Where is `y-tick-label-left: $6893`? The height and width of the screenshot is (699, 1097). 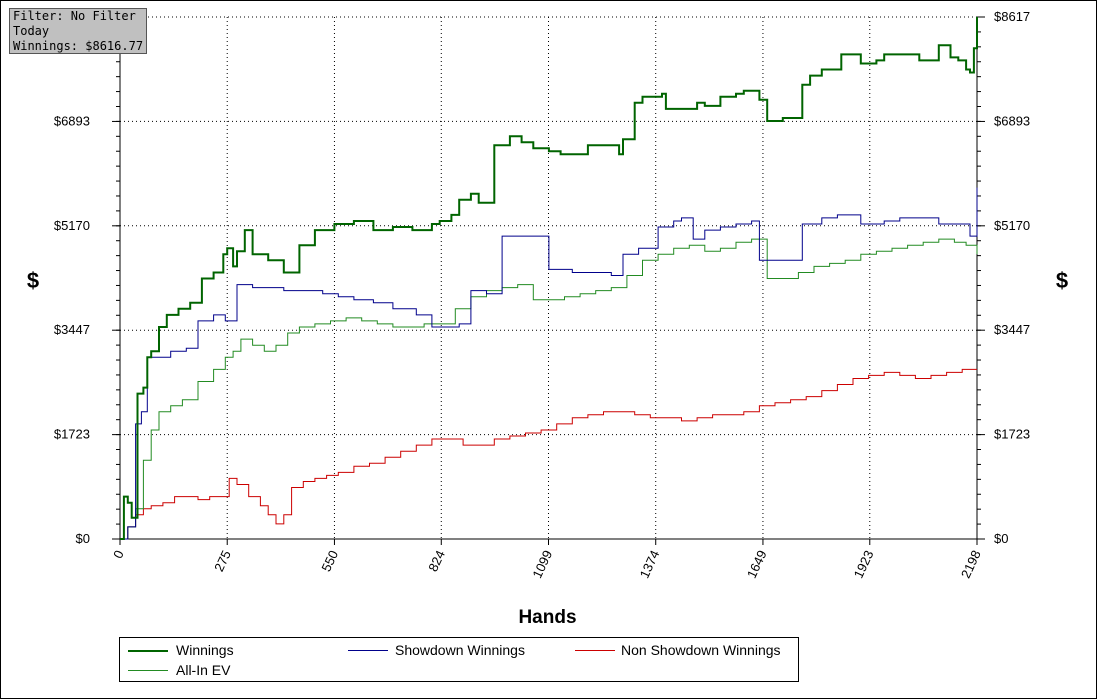 y-tick-label-left: $6893 is located at coordinates (72, 120).